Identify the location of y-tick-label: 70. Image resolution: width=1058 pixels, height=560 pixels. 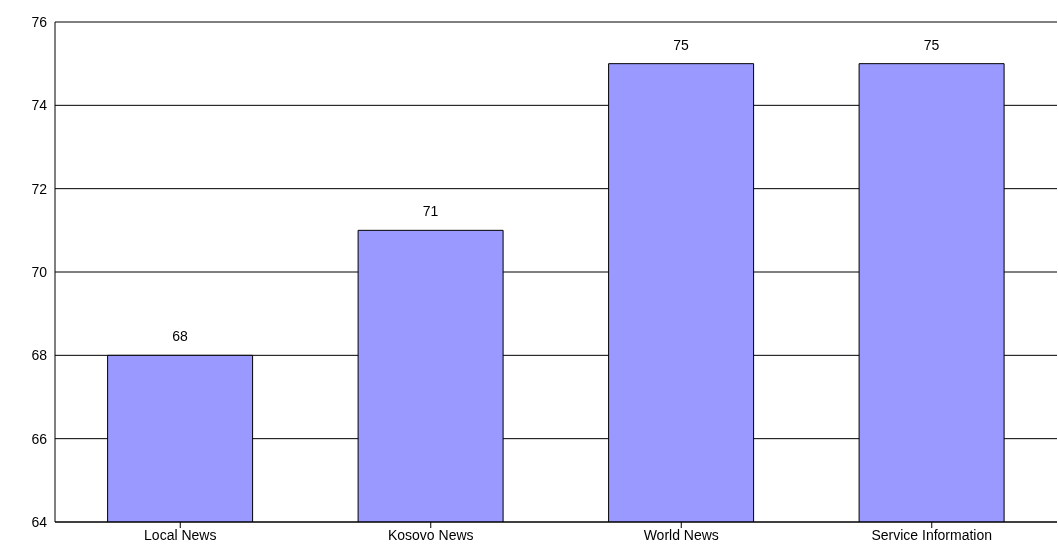
(39, 271).